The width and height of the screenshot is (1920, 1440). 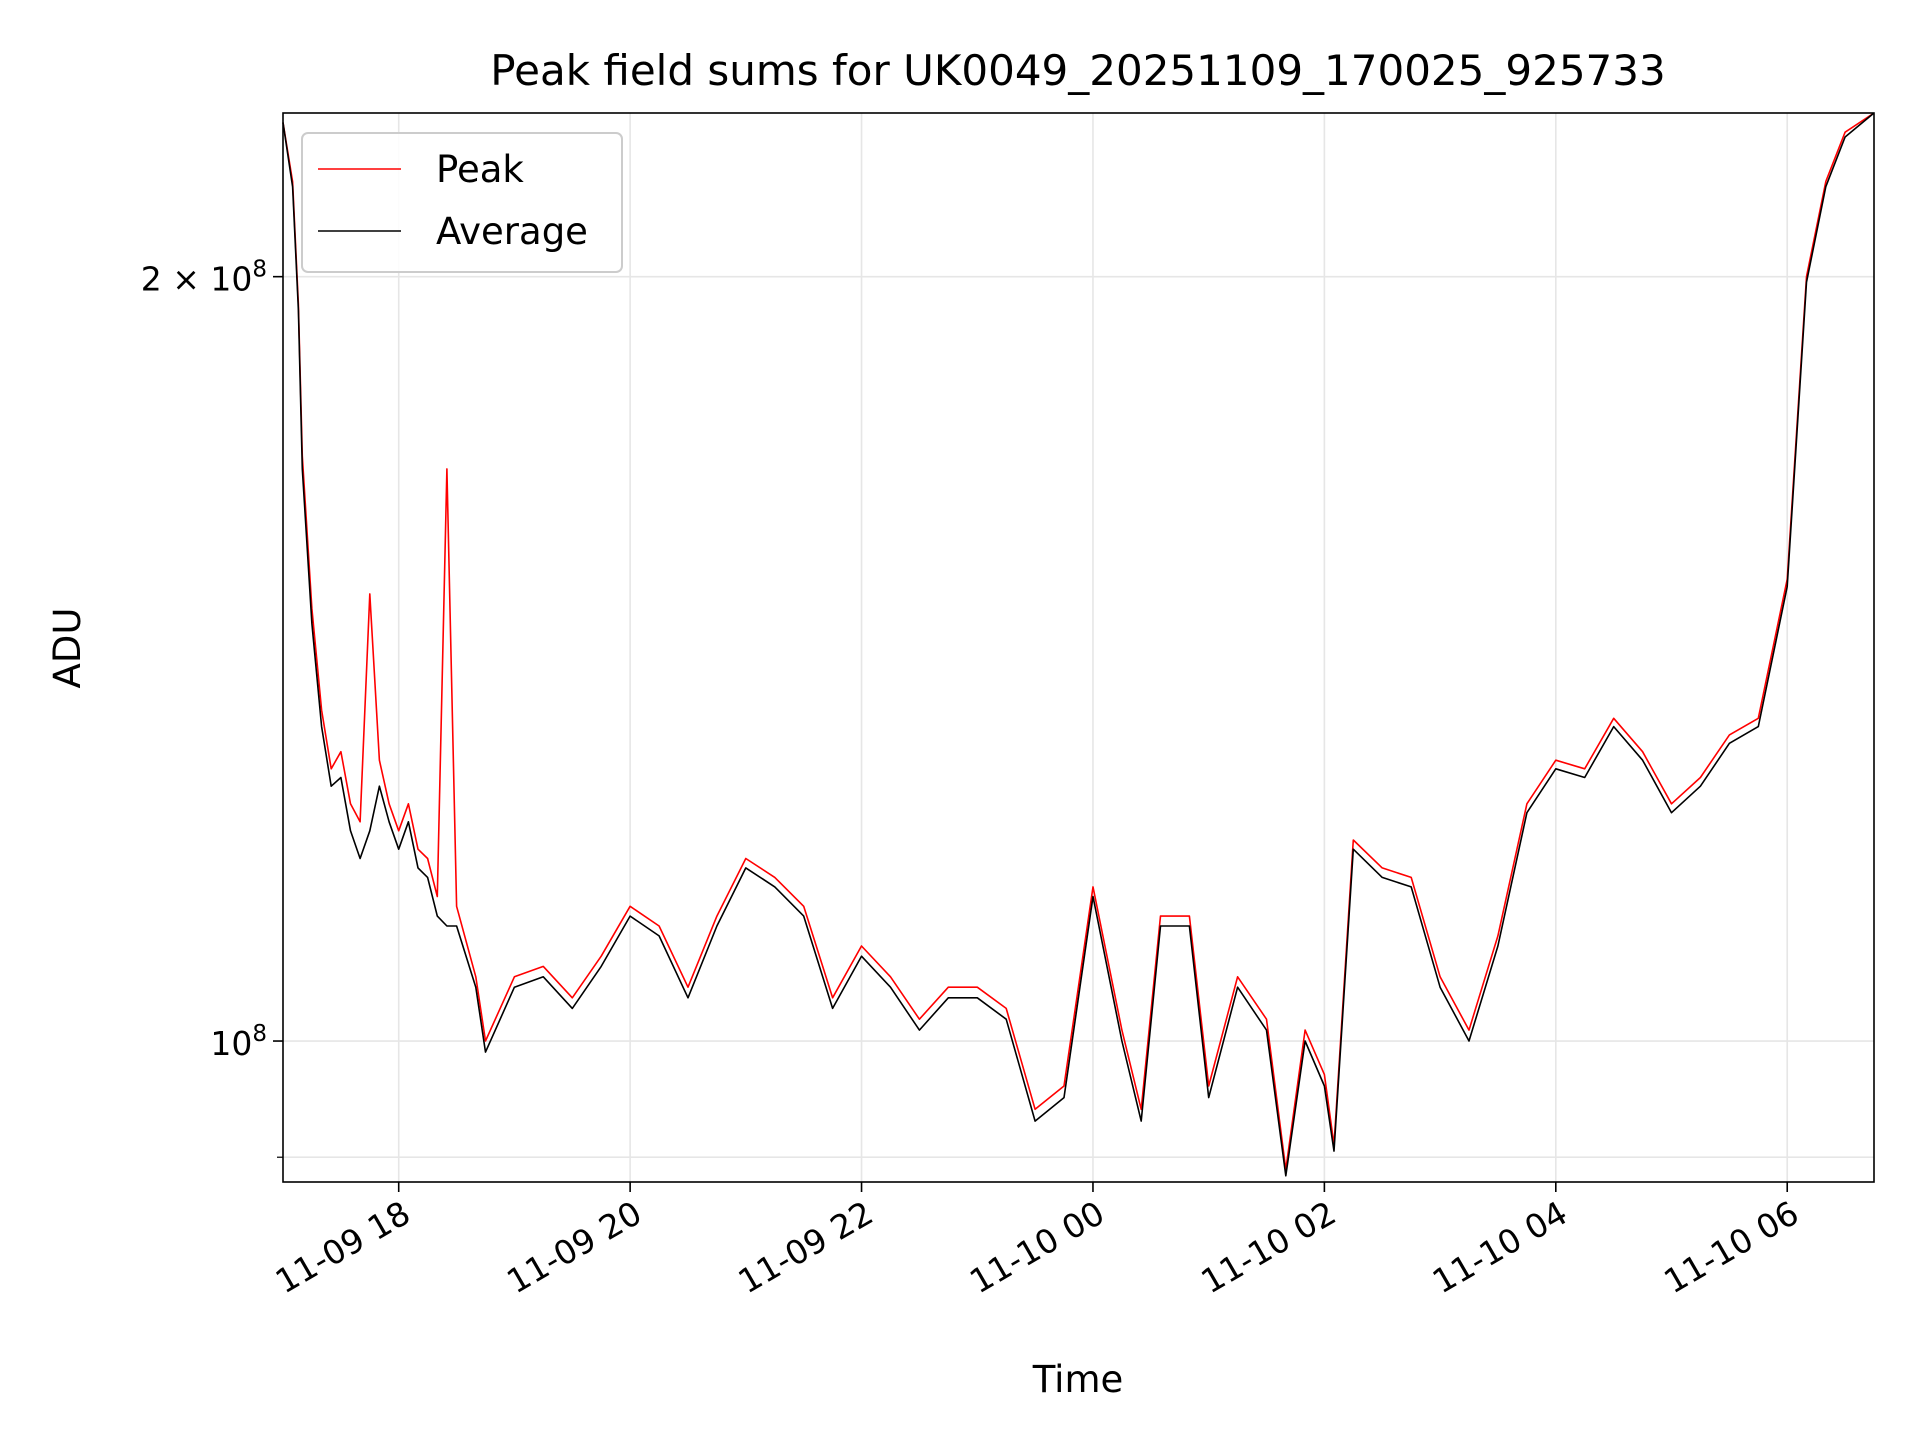 What do you see at coordinates (512, 231) in the screenshot?
I see `legend-label-average: Average` at bounding box center [512, 231].